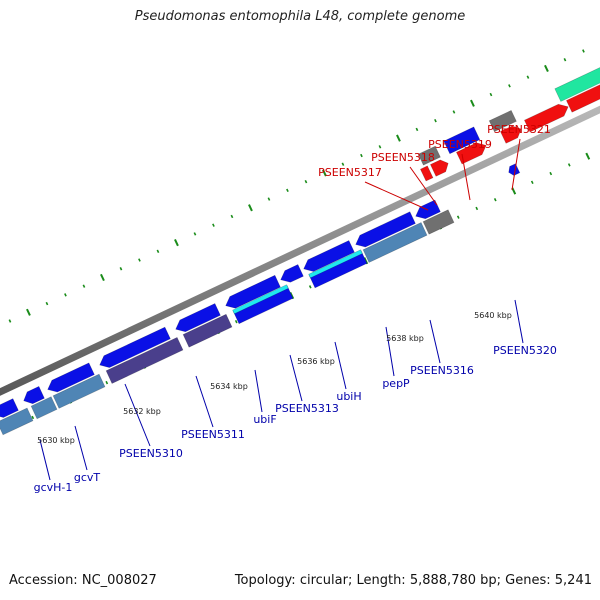 Image resolution: width=600 pixels, height=600 pixels. What do you see at coordinates (213, 434) in the screenshot?
I see `gene-label-reverse: PSEEN5311` at bounding box center [213, 434].